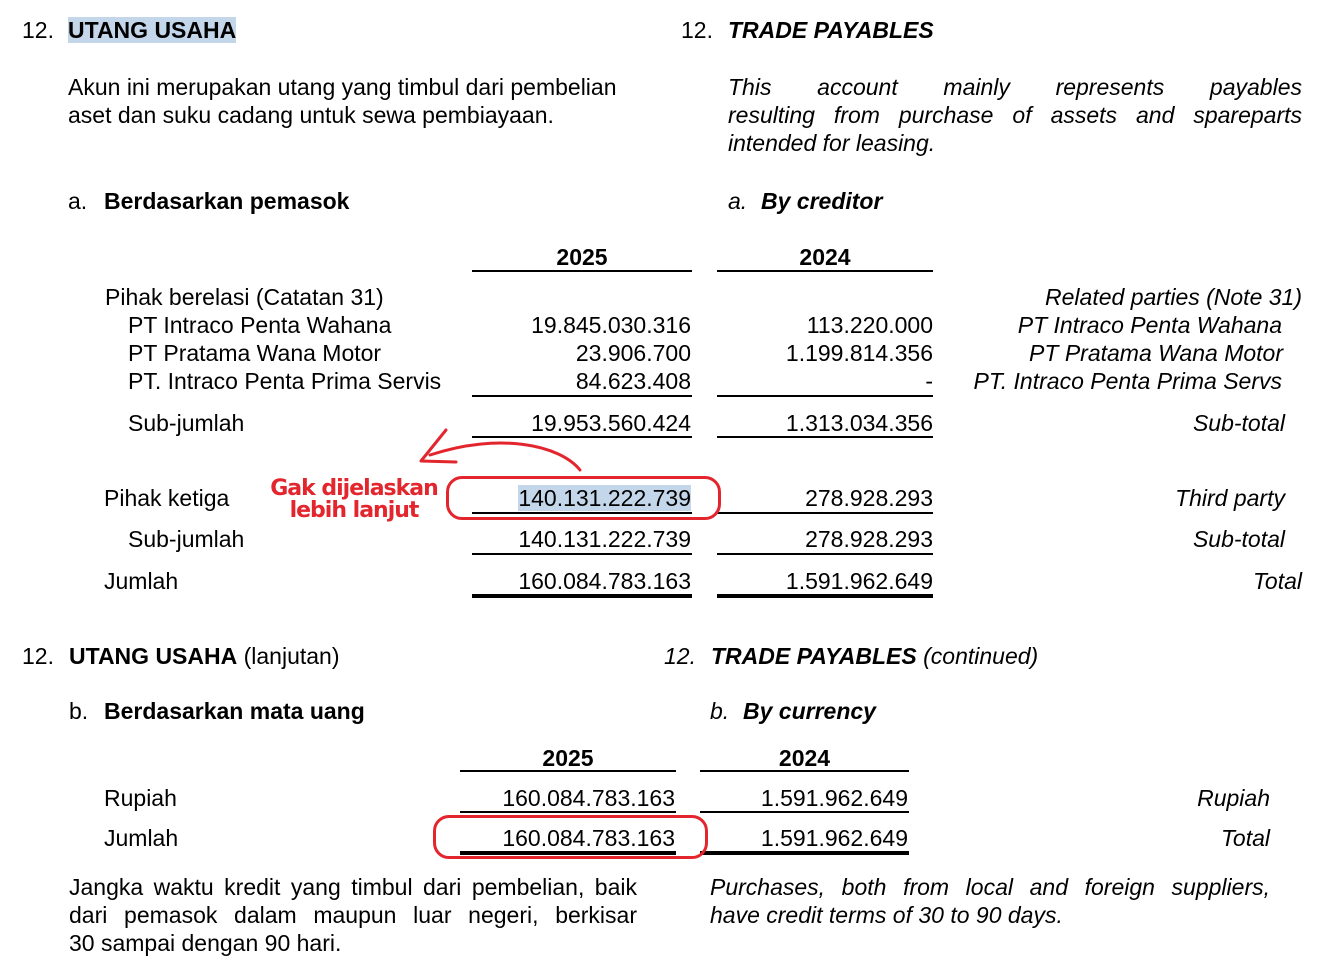  What do you see at coordinates (1245, 838) in the screenshot?
I see `row-b-label-en: Total` at bounding box center [1245, 838].